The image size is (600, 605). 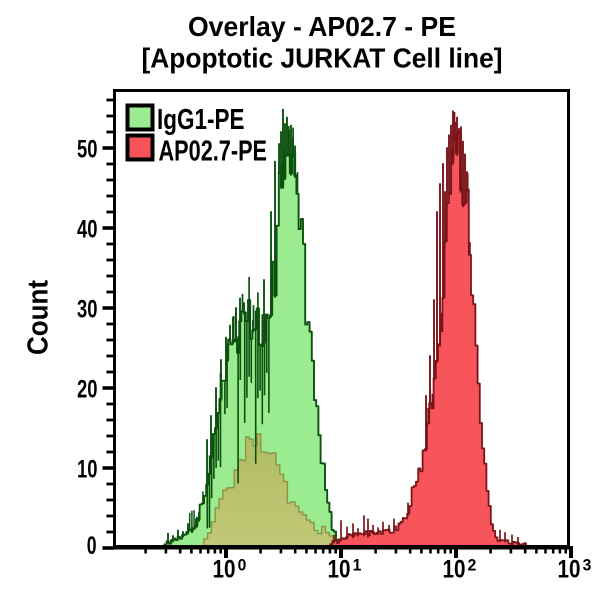 What do you see at coordinates (201, 120) in the screenshot?
I see `svg-text: IgG1-PE` at bounding box center [201, 120].